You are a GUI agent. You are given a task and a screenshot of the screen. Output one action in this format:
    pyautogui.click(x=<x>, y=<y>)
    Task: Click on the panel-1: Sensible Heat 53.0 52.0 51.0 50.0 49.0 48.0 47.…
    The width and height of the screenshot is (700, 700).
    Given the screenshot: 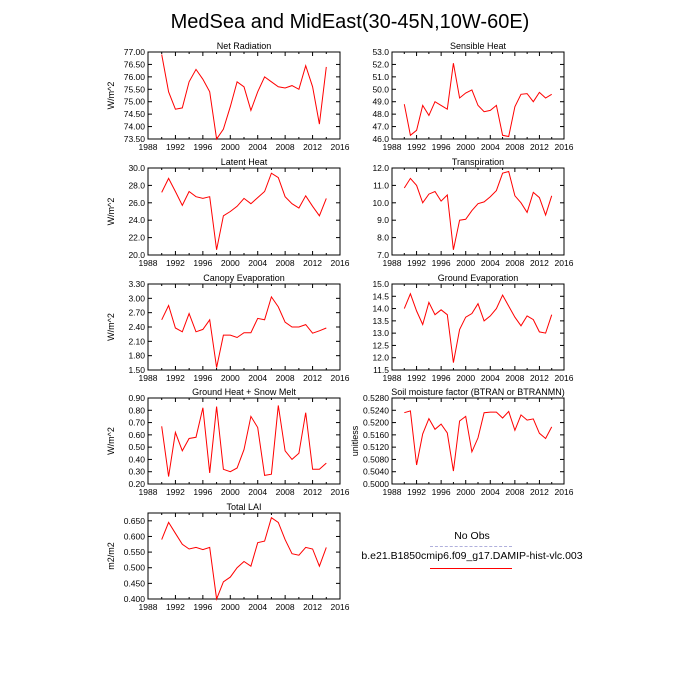 What is the action you would take?
    pyautogui.click(x=472, y=96)
    